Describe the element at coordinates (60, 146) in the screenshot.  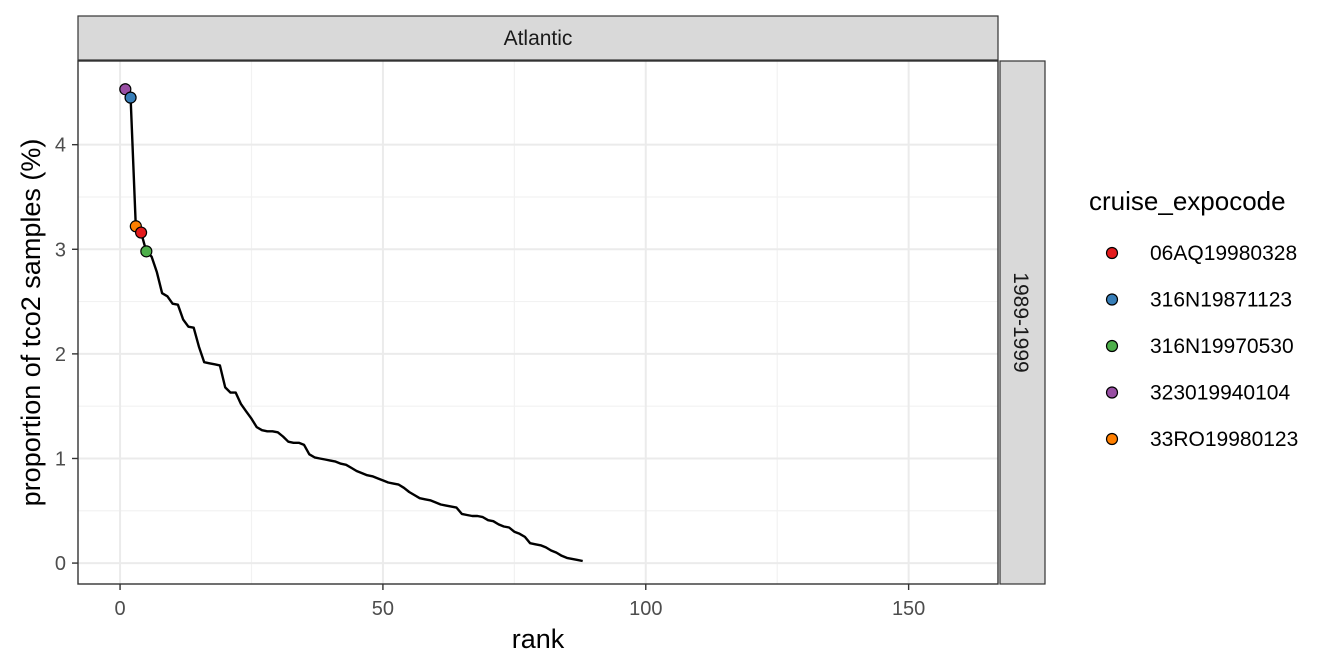
I see `y-tick-label: 4` at that location.